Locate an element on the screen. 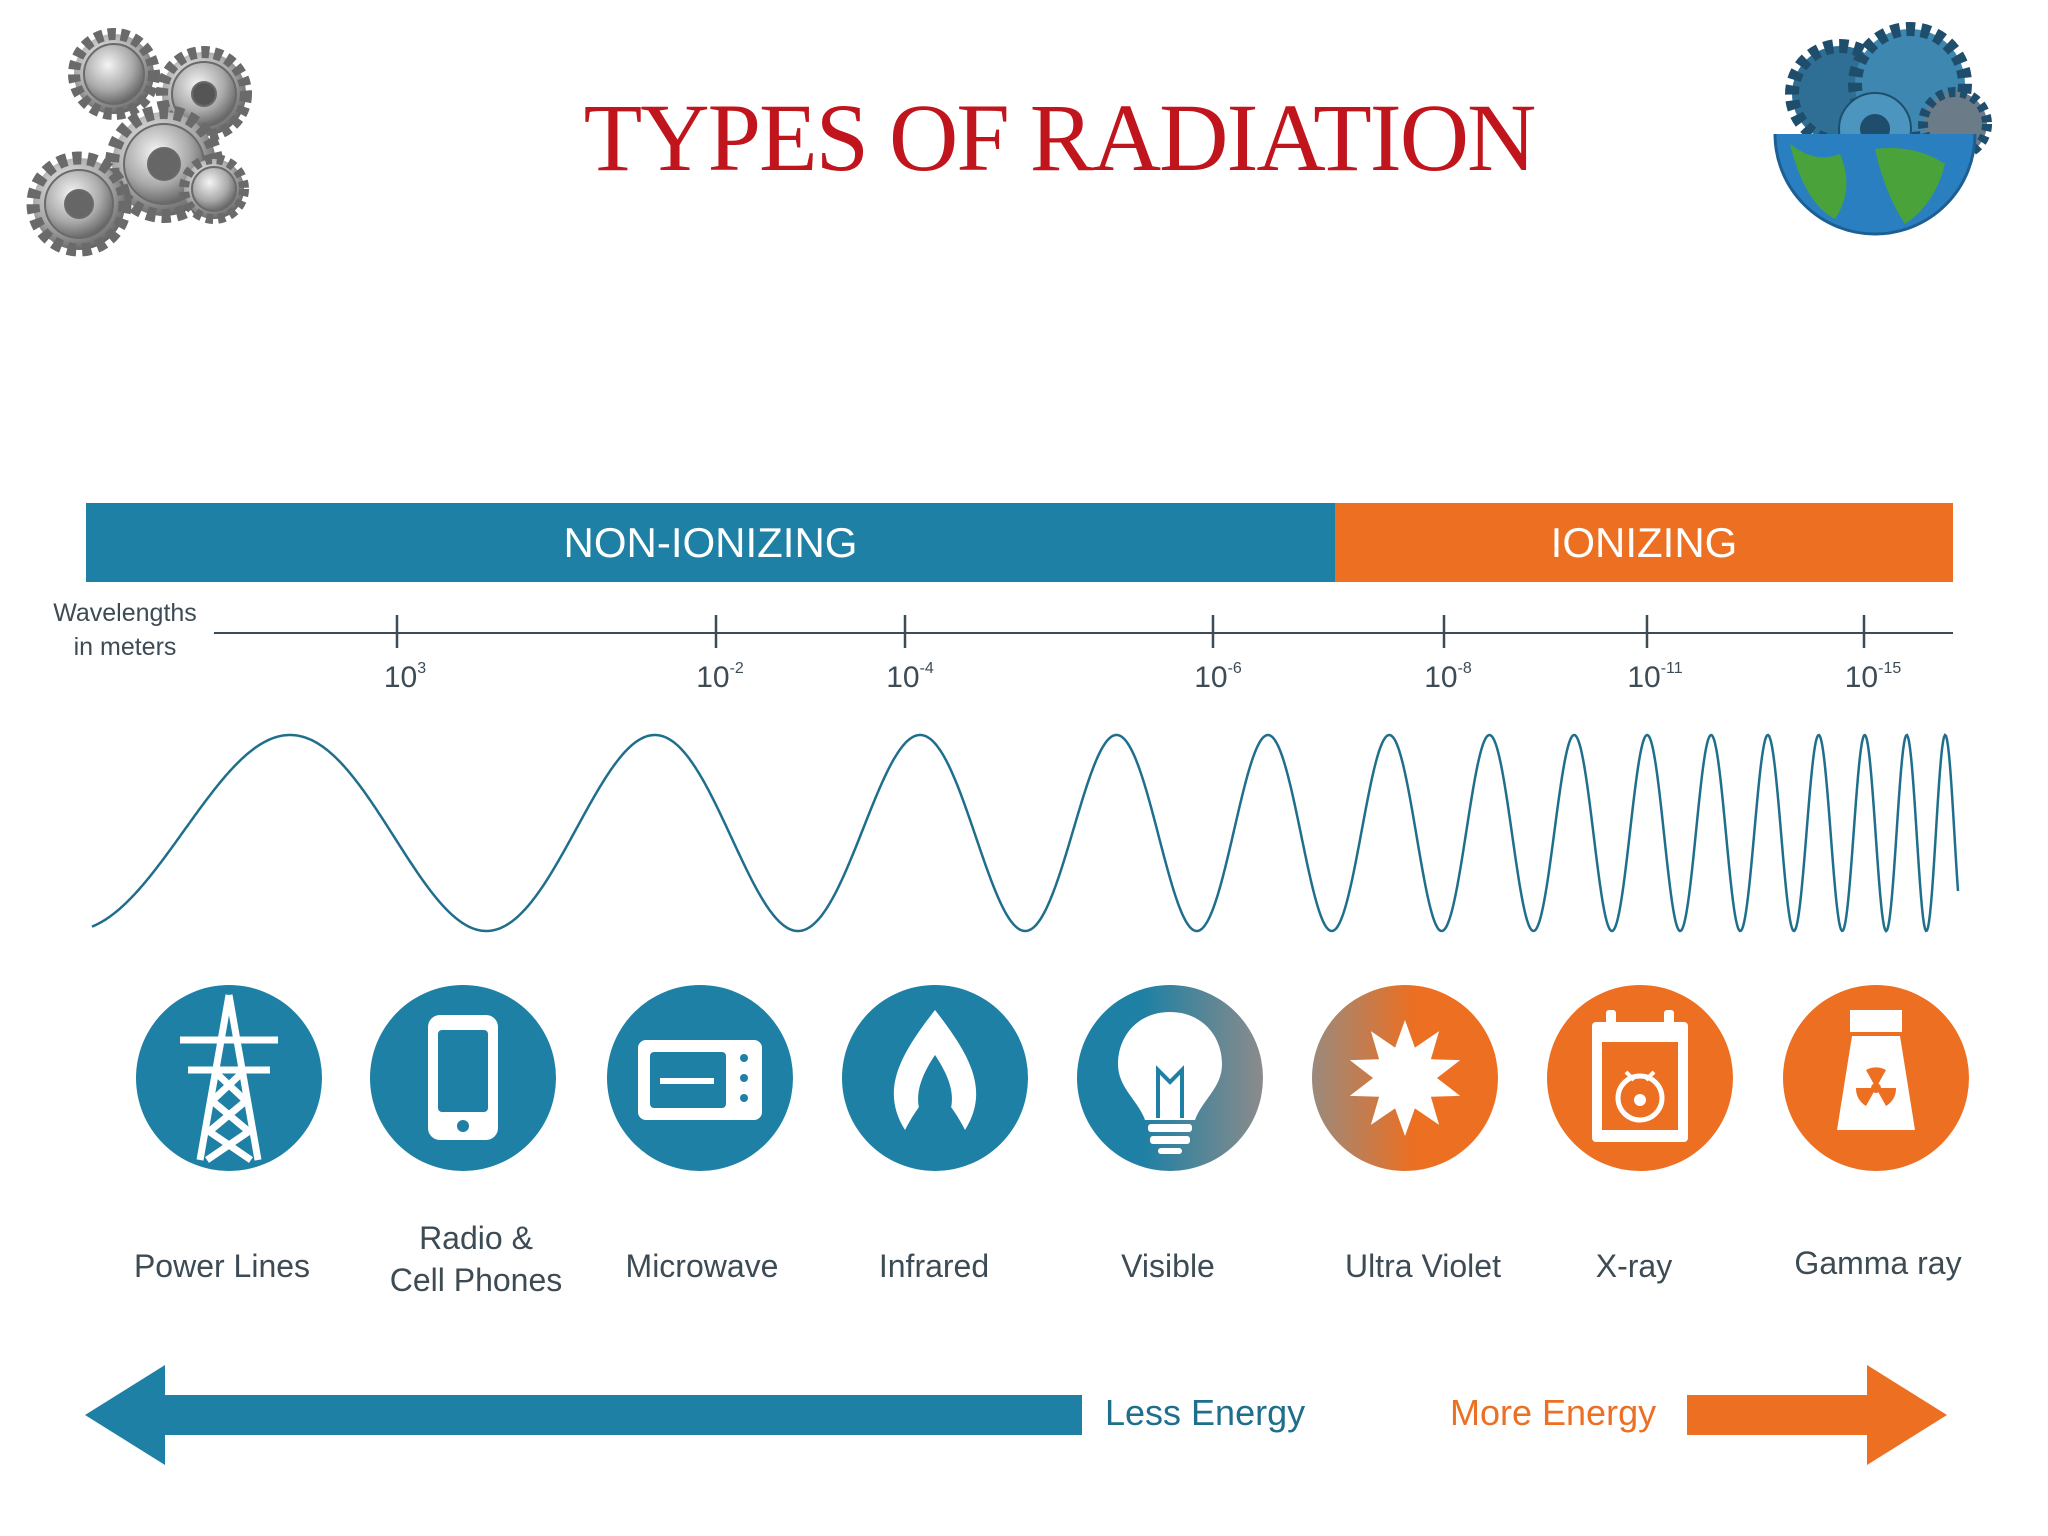 The height and width of the screenshot is (1536, 2048). ionizing-band: IONIZING is located at coordinates (1644, 542).